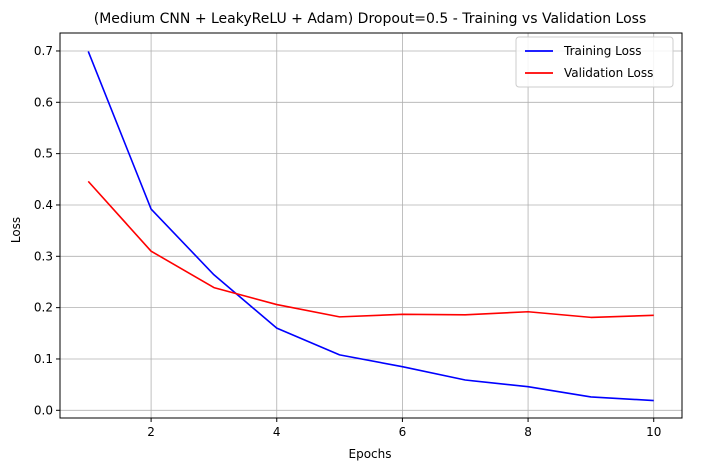 The width and height of the screenshot is (708, 470). What do you see at coordinates (653, 432) in the screenshot?
I see `x-tick-label: 10` at bounding box center [653, 432].